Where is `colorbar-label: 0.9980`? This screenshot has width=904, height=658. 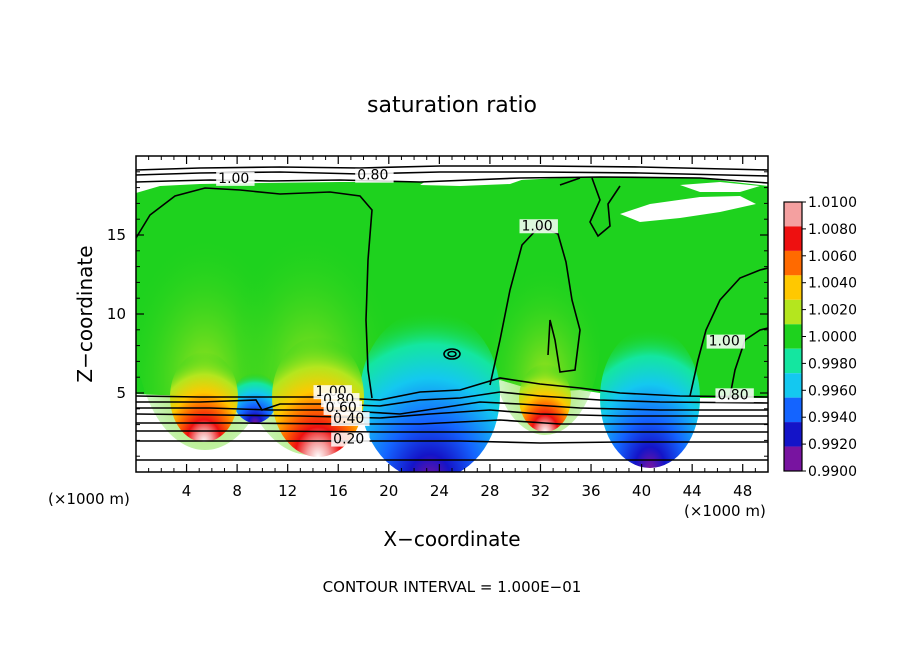 colorbar-label: 0.9980 is located at coordinates (832, 364).